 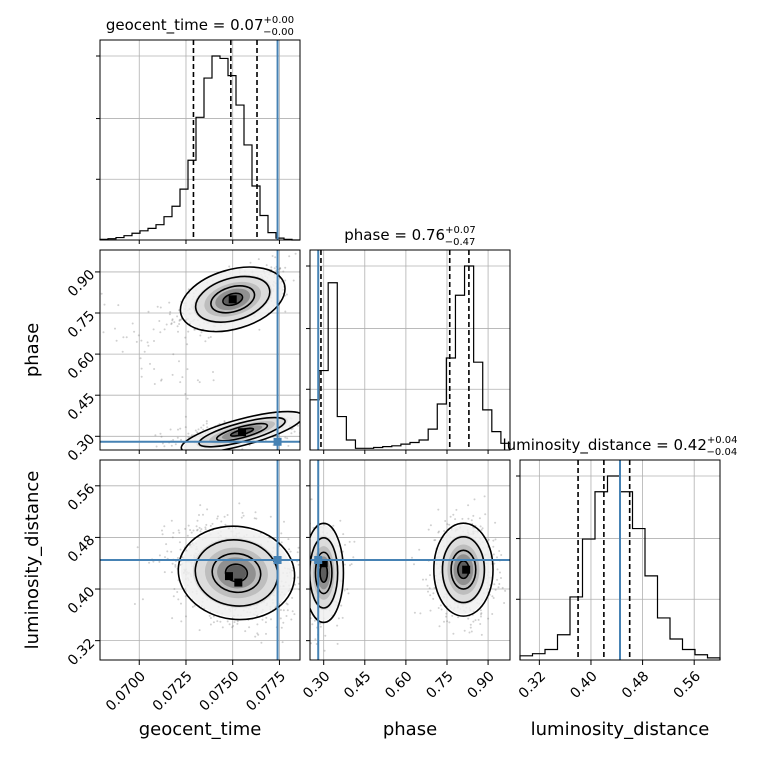 What do you see at coordinates (620, 548) in the screenshot?
I see `panel-hist-luminosity_distance: luminosity_distance = 0.42+0.04 −0.04` at bounding box center [620, 548].